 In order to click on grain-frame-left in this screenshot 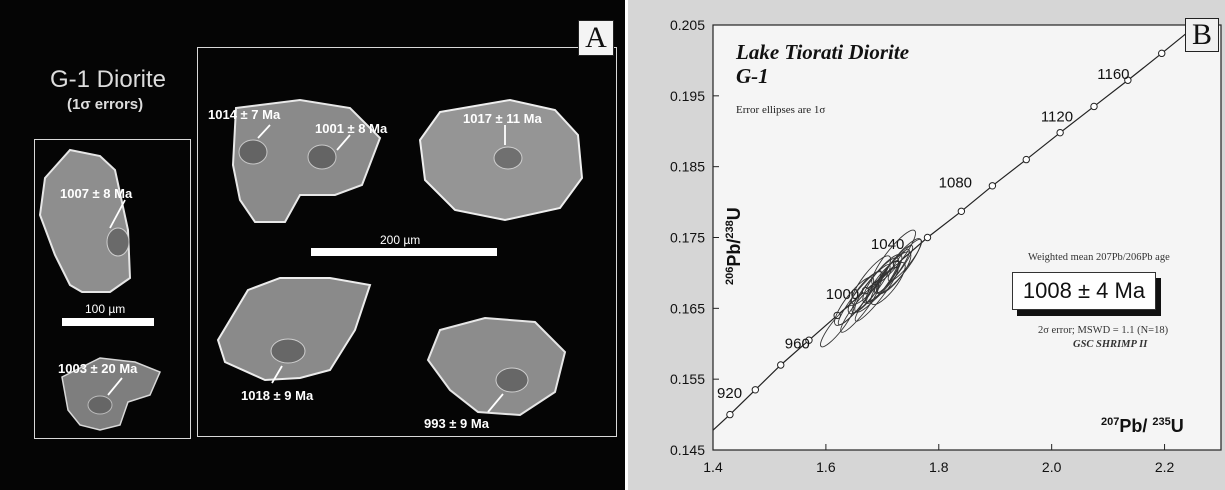, I will do `click(112, 289)`.